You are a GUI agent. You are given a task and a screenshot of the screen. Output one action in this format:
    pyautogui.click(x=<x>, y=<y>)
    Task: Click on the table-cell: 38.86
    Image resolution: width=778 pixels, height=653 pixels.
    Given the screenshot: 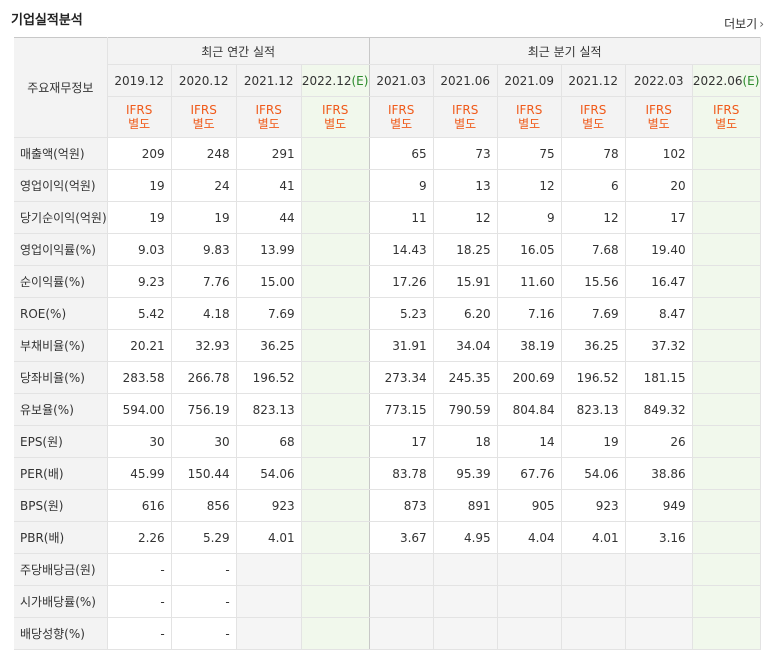 What is the action you would take?
    pyautogui.click(x=659, y=473)
    